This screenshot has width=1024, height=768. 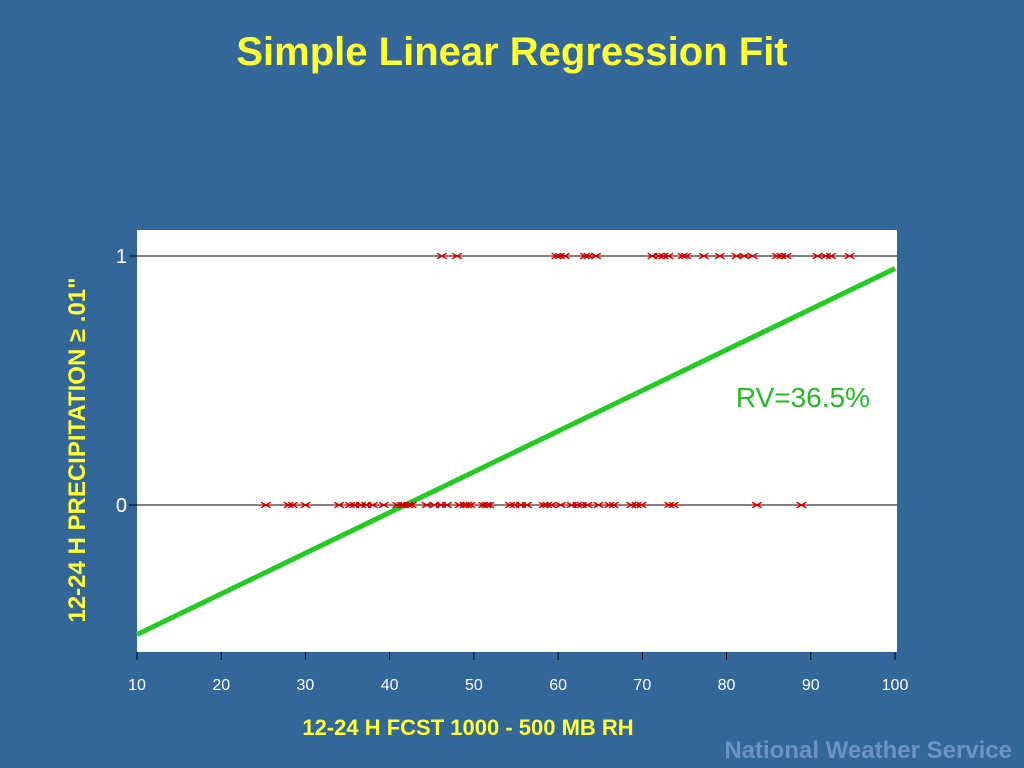 I want to click on rv-annotation: RV=36.5%, so click(x=803, y=397).